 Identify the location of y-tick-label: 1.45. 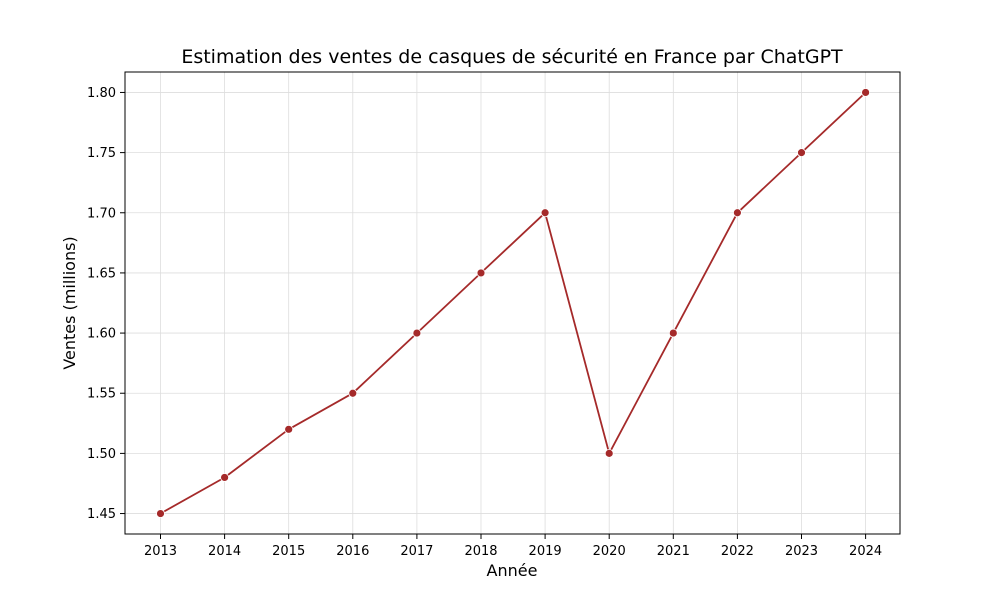
(101, 514).